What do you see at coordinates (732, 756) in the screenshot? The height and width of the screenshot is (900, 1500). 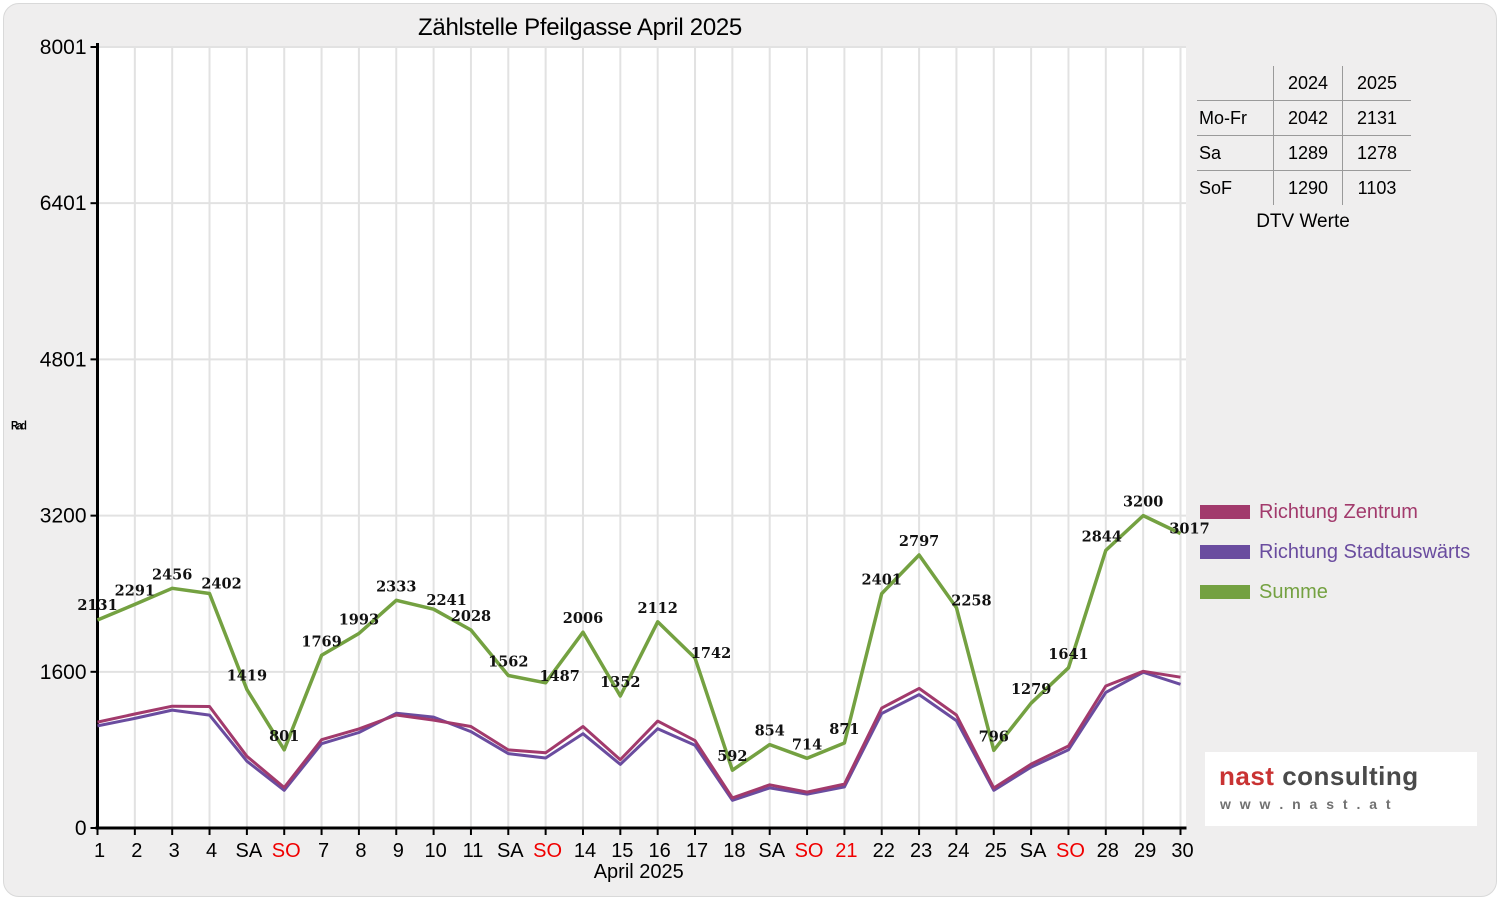 I see `svg-text: 592` at bounding box center [732, 756].